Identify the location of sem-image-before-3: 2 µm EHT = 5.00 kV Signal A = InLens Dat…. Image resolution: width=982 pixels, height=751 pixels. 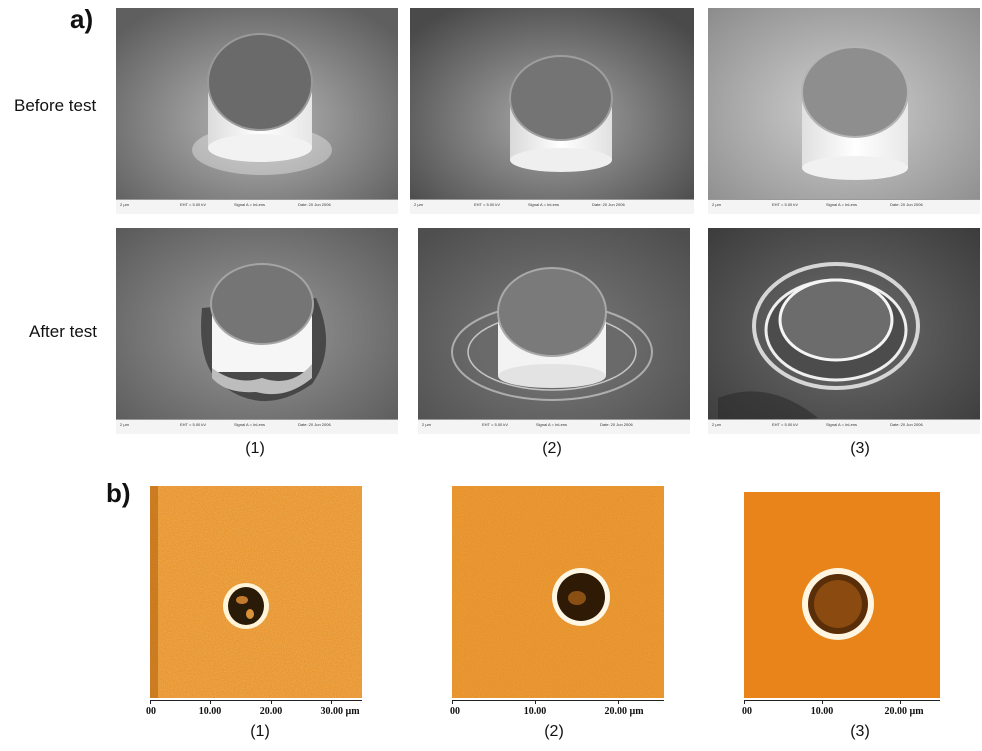
(844, 111).